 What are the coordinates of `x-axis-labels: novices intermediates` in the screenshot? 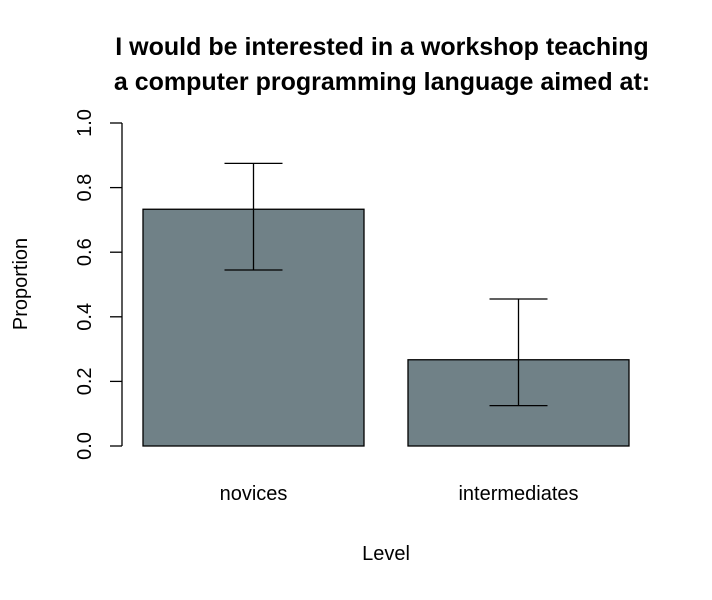 It's located at (399, 494).